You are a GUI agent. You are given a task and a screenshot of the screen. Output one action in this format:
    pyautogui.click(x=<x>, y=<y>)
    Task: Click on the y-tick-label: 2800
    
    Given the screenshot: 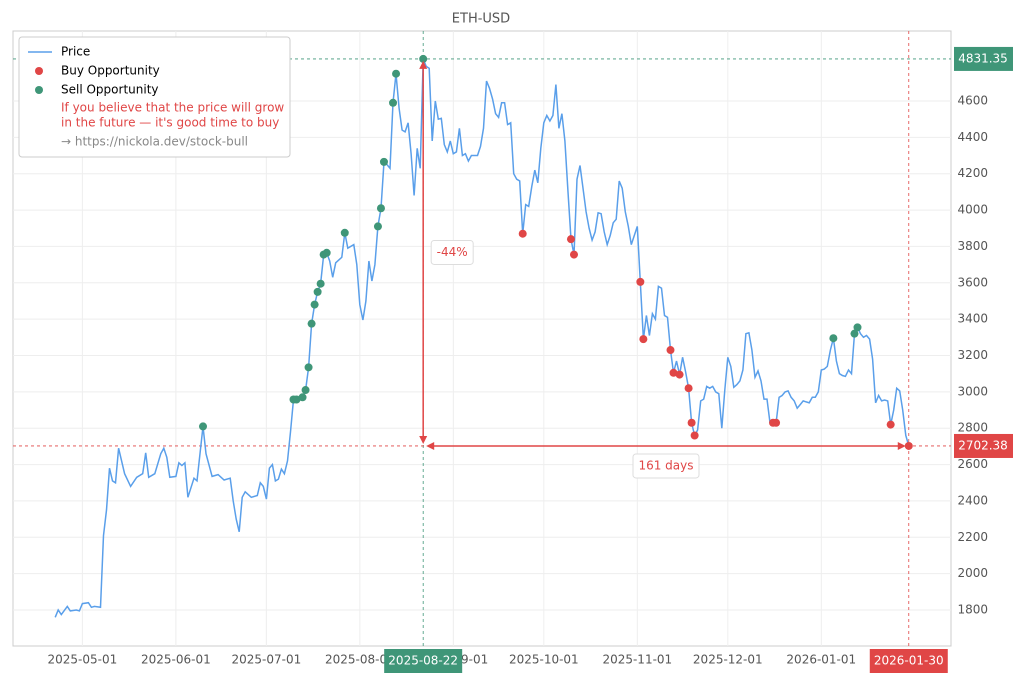 What is the action you would take?
    pyautogui.click(x=972, y=428)
    